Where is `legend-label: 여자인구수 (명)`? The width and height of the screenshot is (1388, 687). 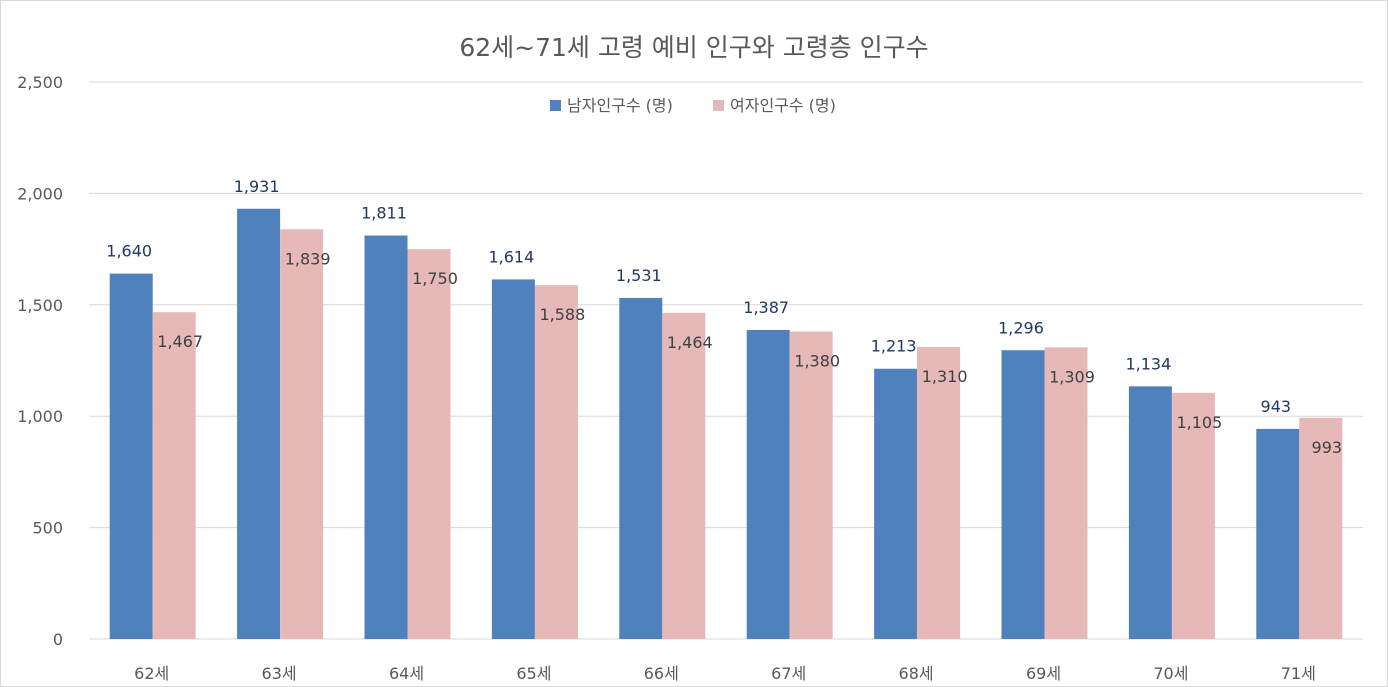
legend-label: 여자인구수 (명) is located at coordinates (783, 105).